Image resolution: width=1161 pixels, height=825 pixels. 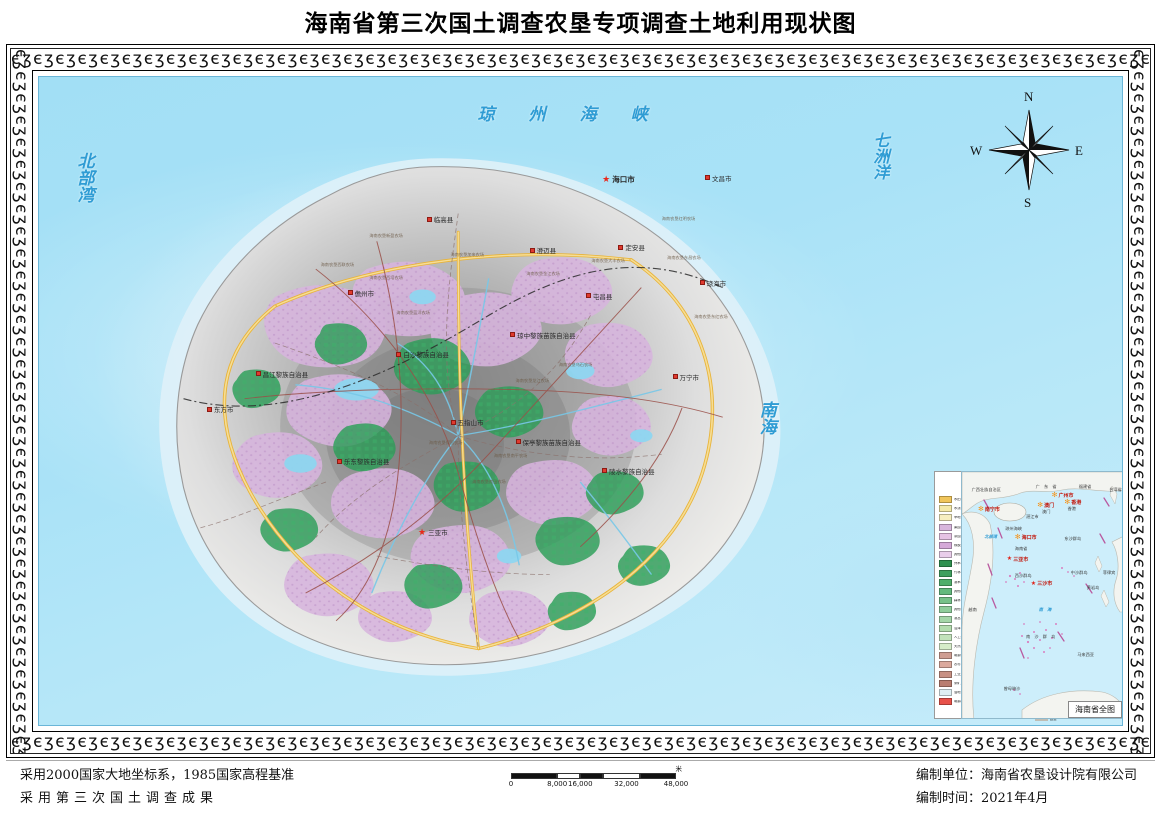 What do you see at coordinates (543, 274) in the screenshot?
I see `farm-label: 海南农垦金江农场` at bounding box center [543, 274].